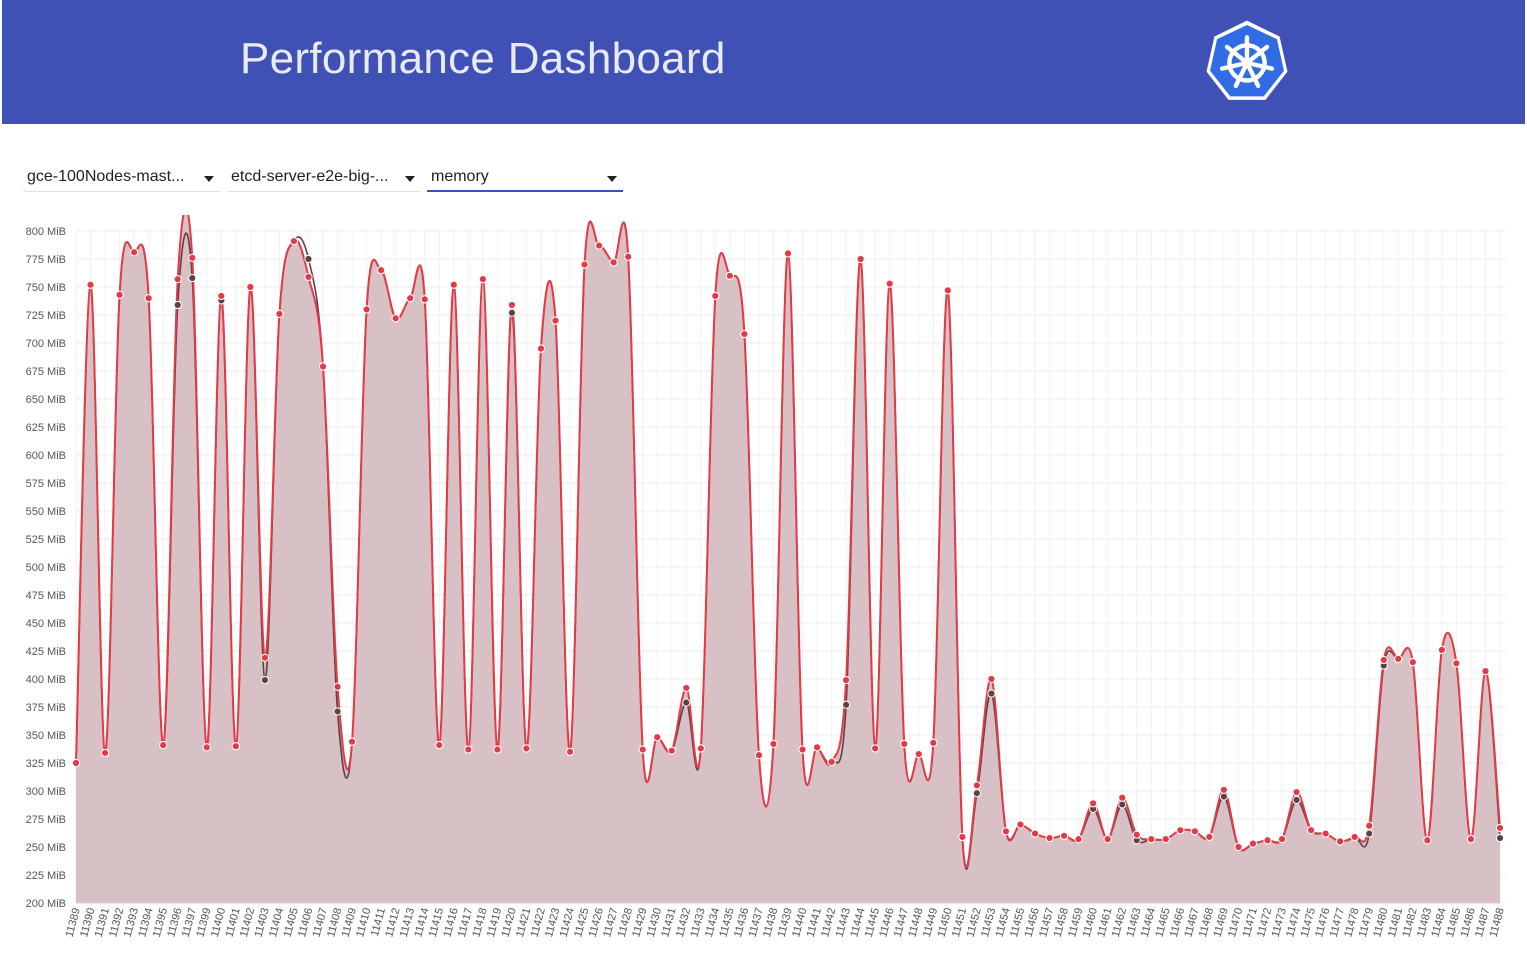  What do you see at coordinates (46, 792) in the screenshot?
I see `y-tick-label: 300 MiB` at bounding box center [46, 792].